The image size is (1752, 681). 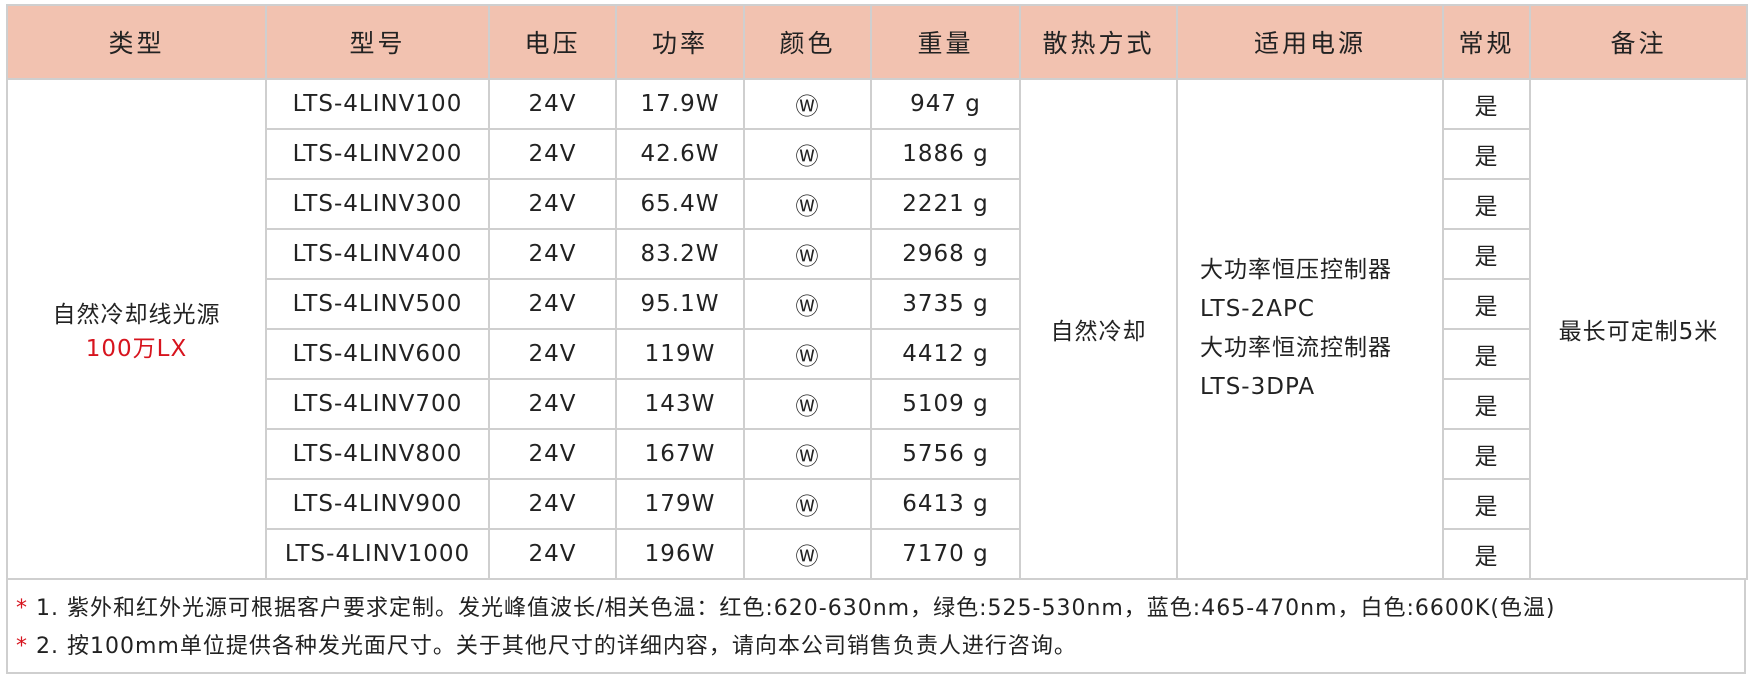 I want to click on power-cell: 95.1W, so click(x=680, y=304).